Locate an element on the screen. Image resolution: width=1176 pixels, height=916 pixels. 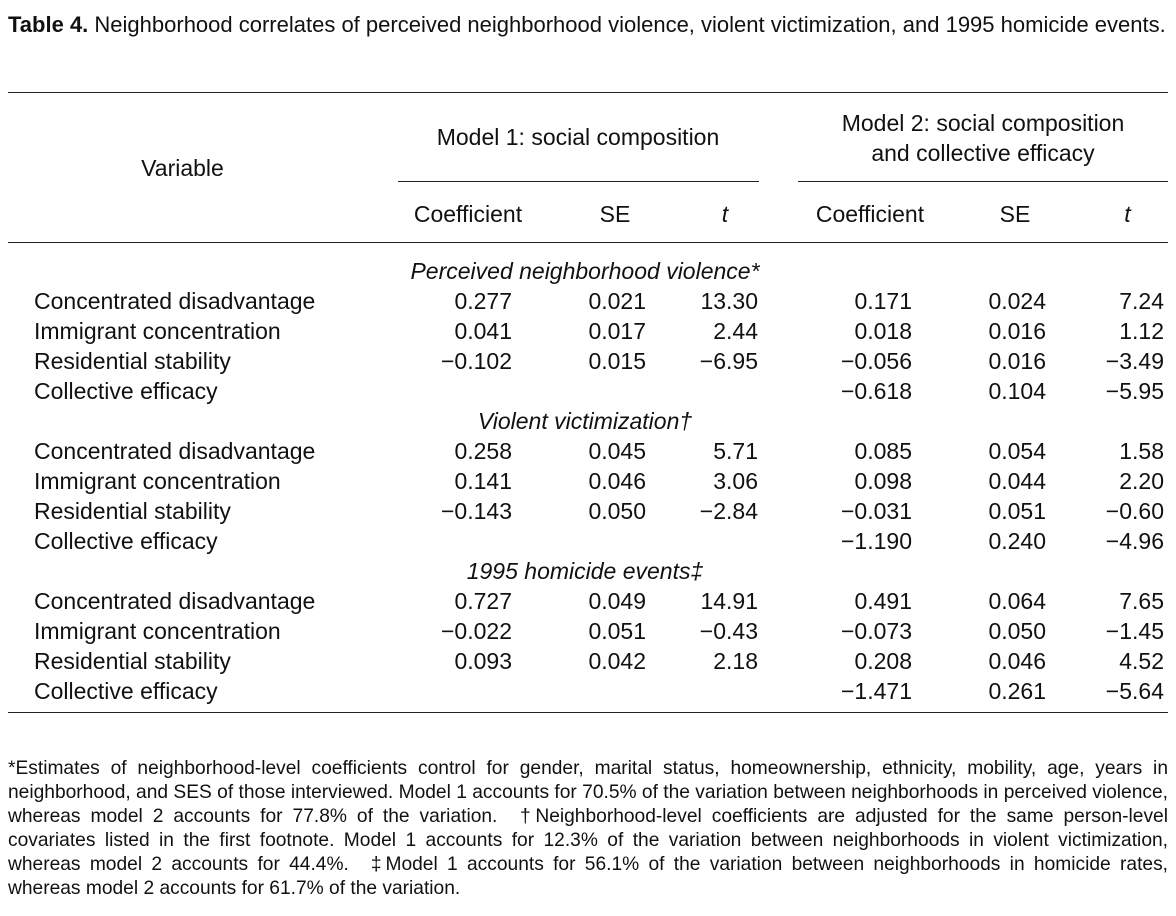
cell-m2-se: 0.024 is located at coordinates (1017, 301).